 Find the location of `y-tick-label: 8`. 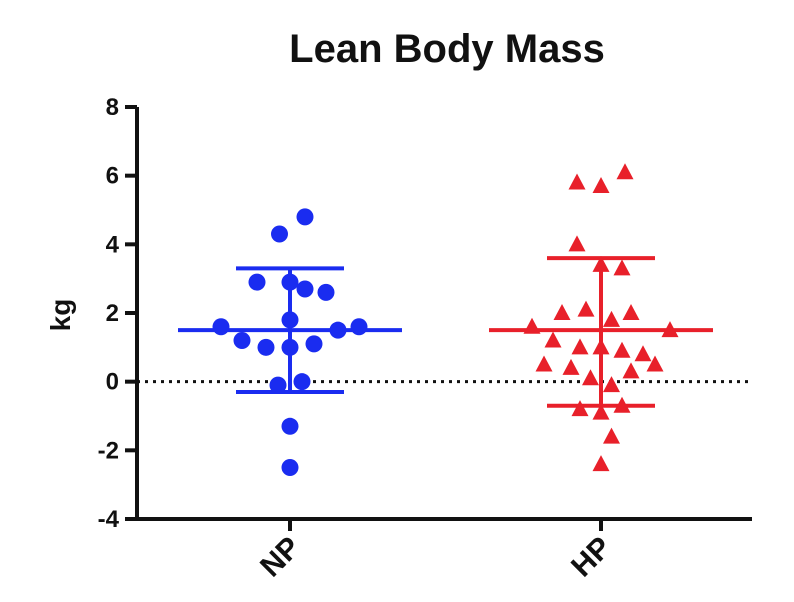

y-tick-label: 8 is located at coordinates (112, 107).